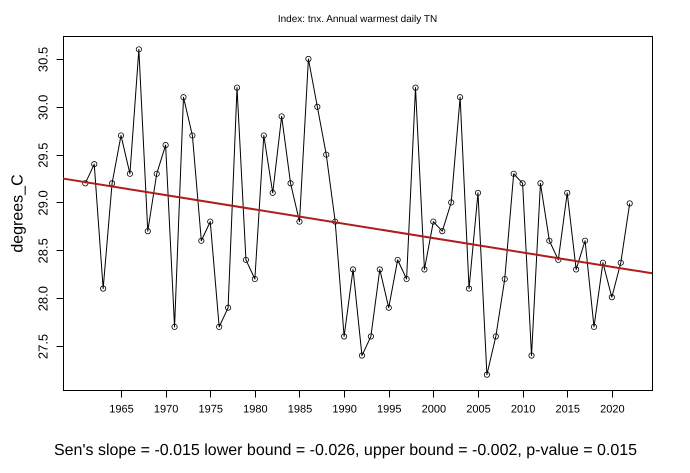  Describe the element at coordinates (523, 410) in the screenshot. I see `x-tick-label: 2010` at that location.